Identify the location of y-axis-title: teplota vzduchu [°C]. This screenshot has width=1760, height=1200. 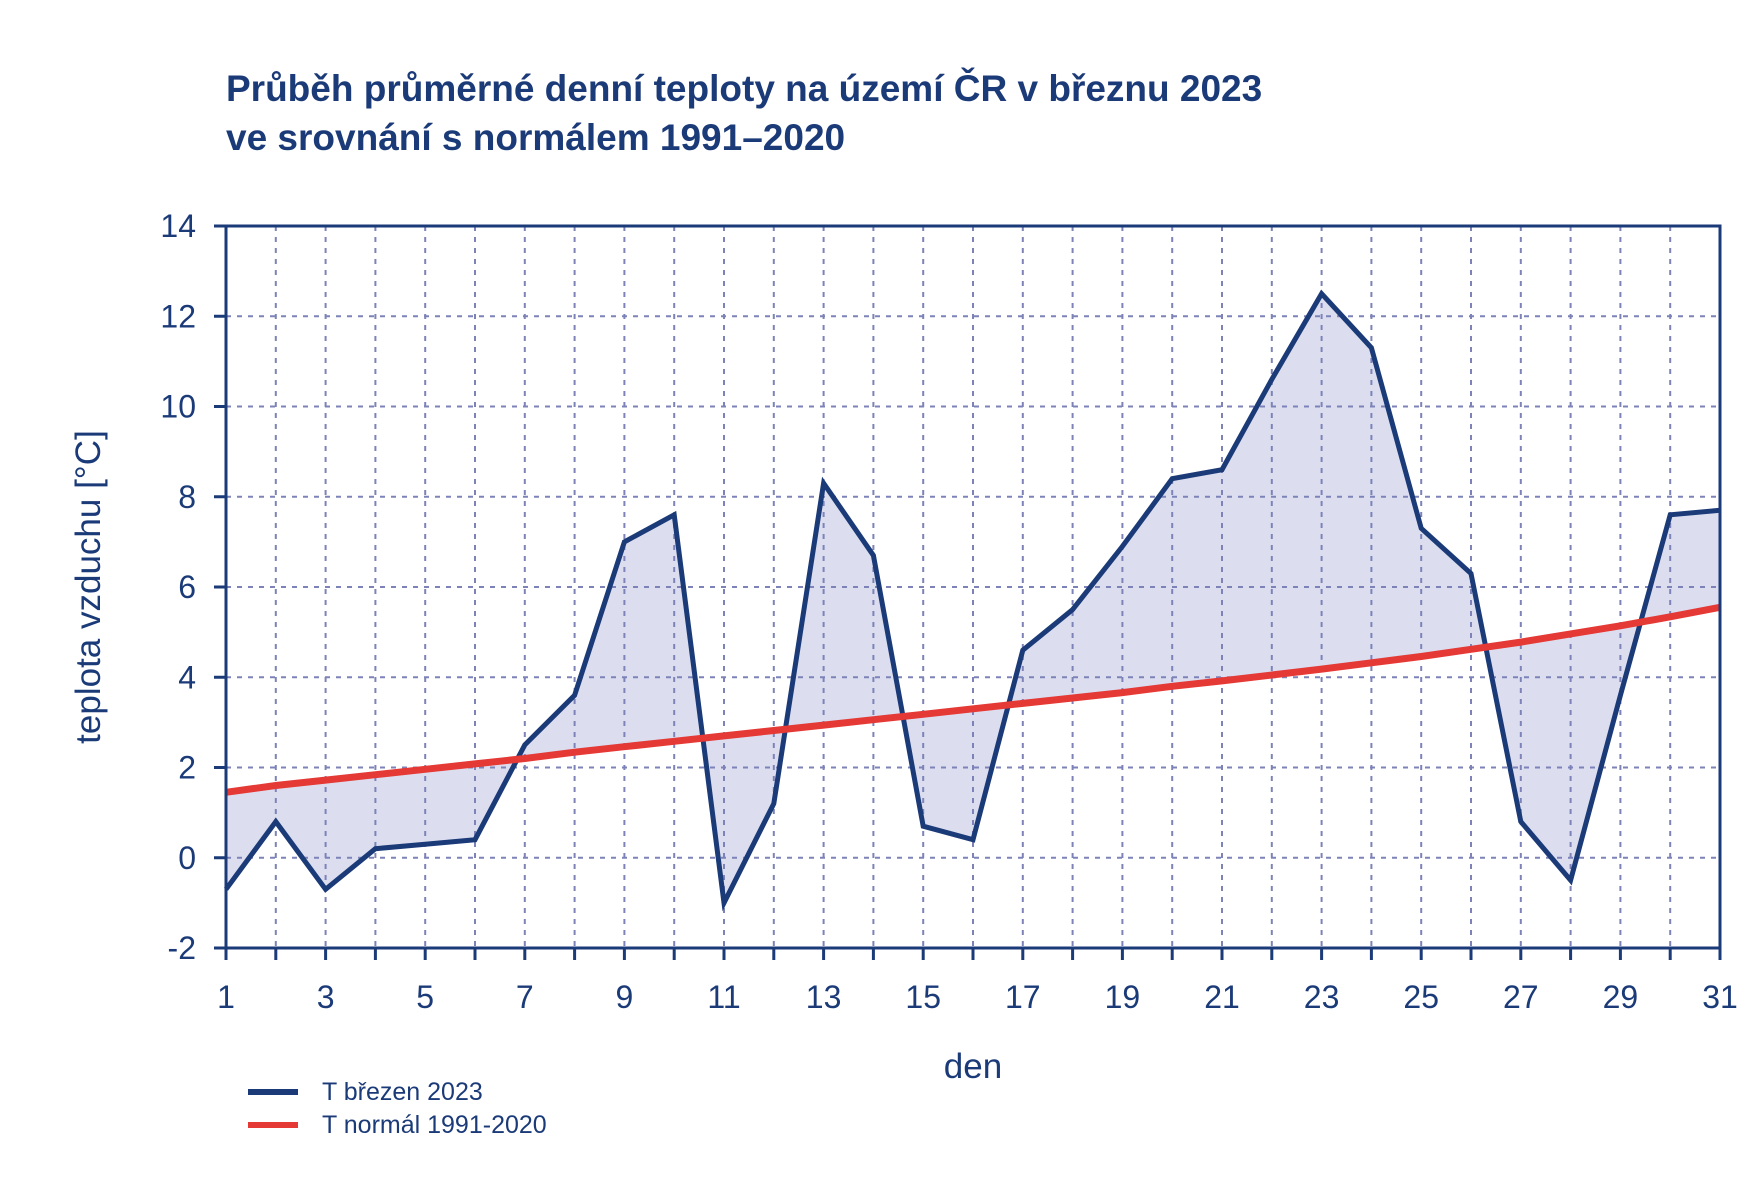
(88, 587).